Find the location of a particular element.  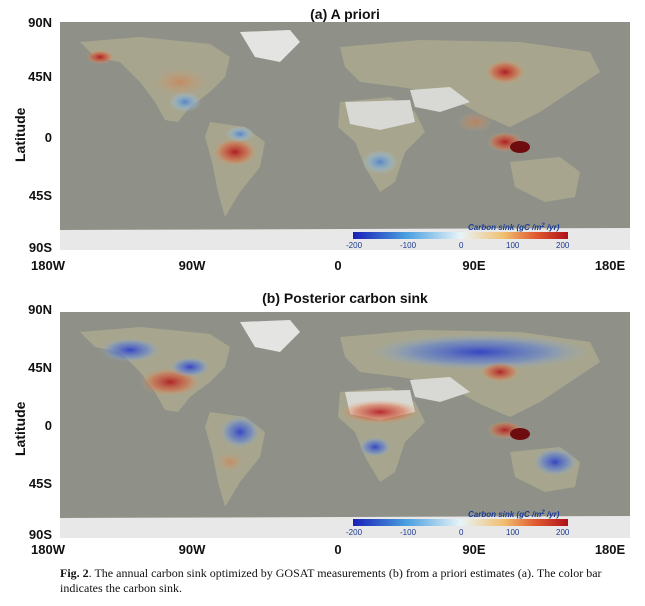

panel-b-colorbar-tick: 100 is located at coordinates (513, 532).